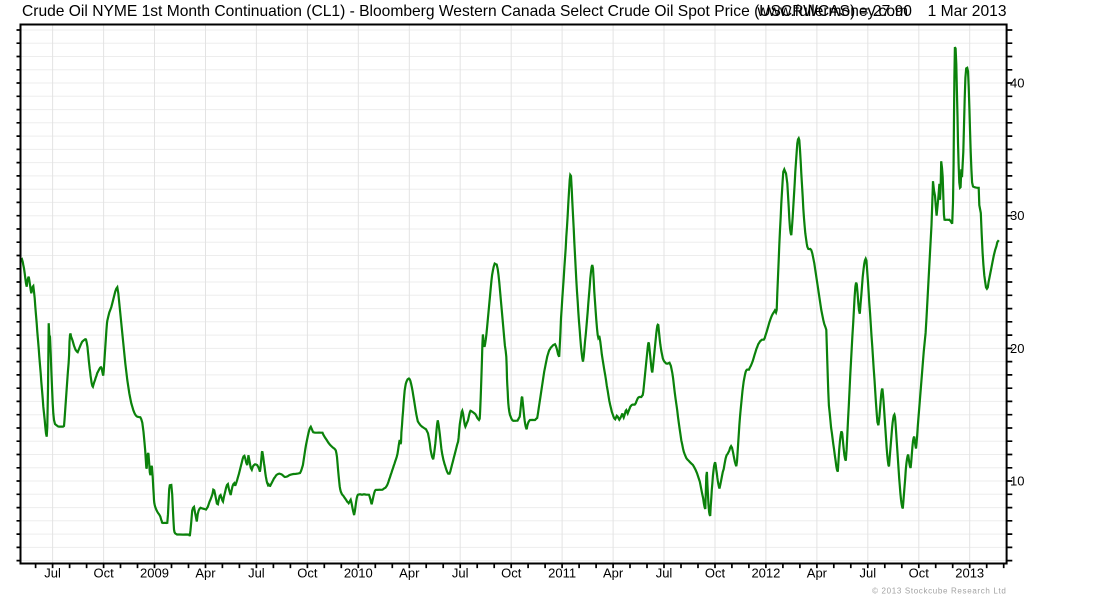 The height and width of the screenshot is (600, 1100). Describe the element at coordinates (939, 591) in the screenshot. I see `svg-text: © 2013 Stockcube Research Ltd` at that location.